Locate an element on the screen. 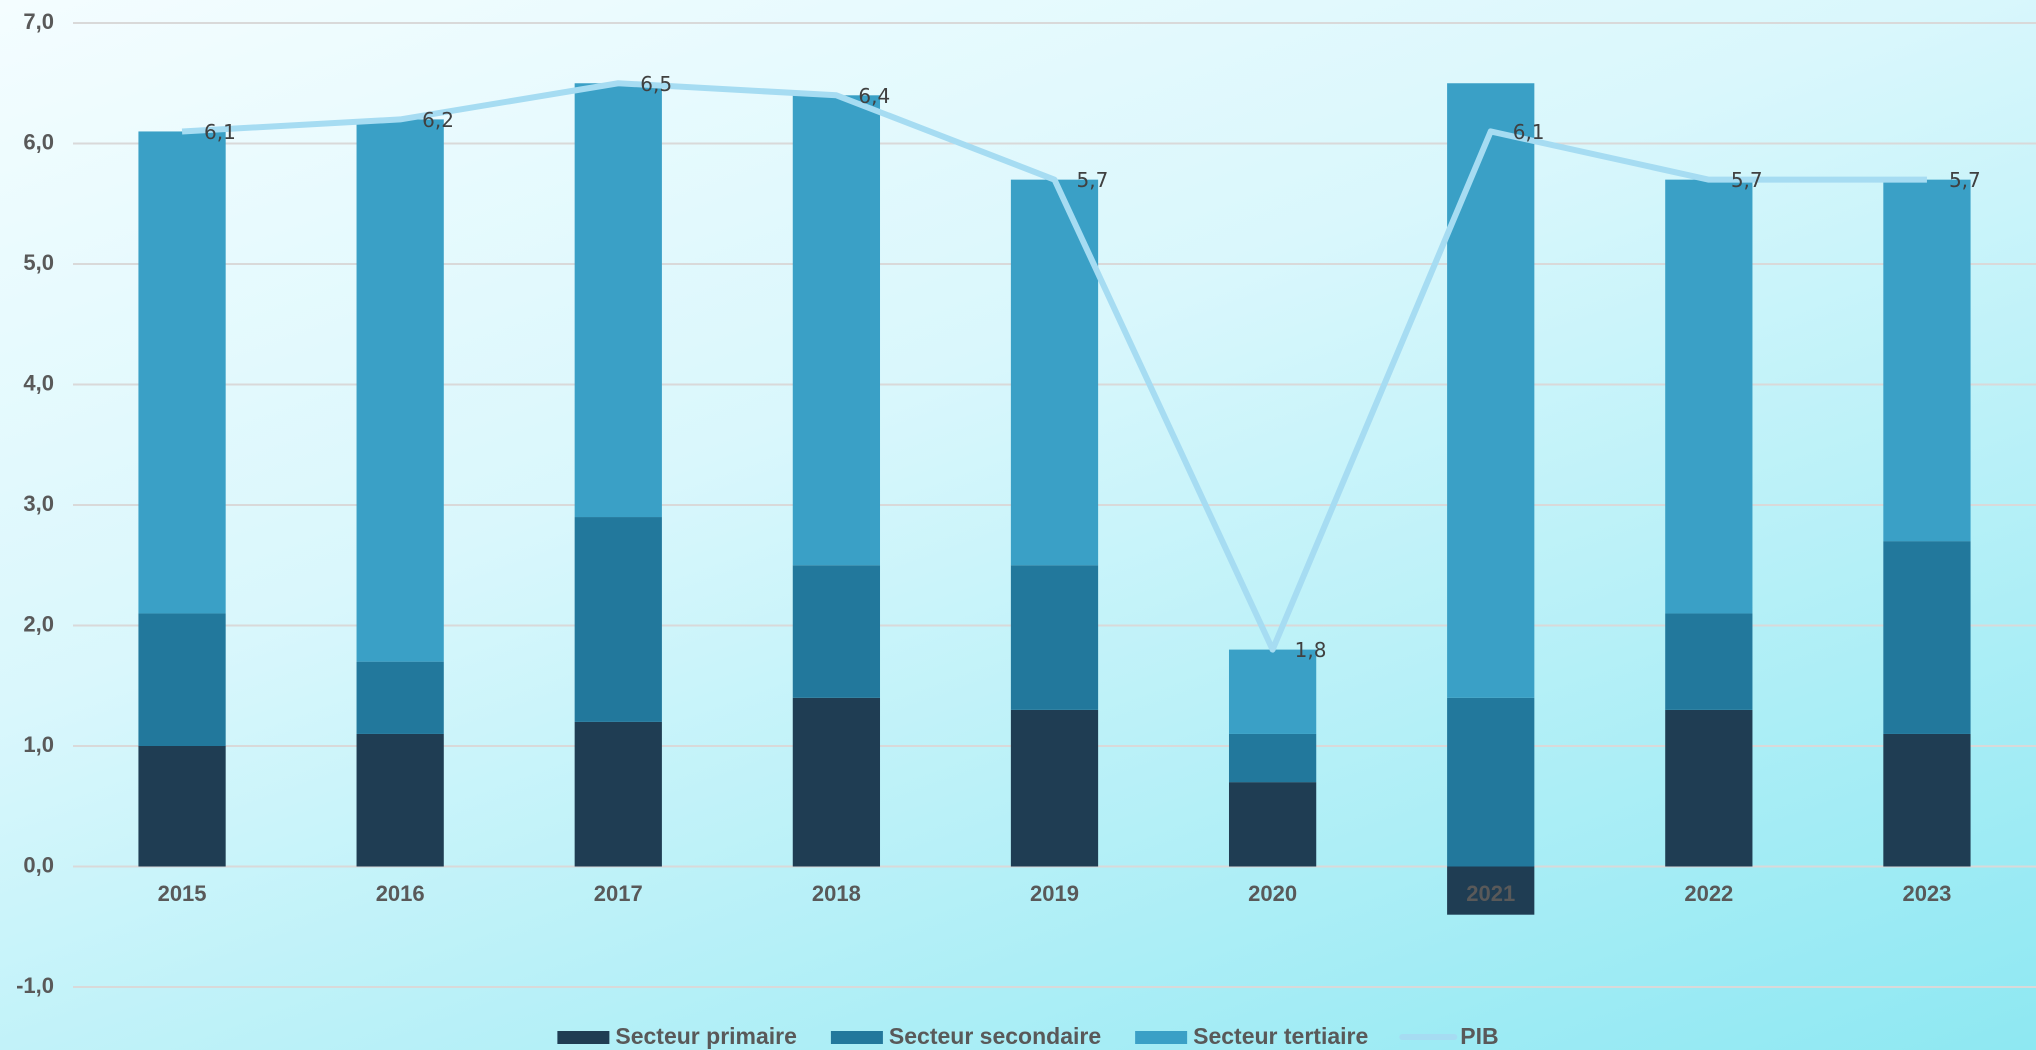 This screenshot has width=2036, height=1050. legend-label: Secteur primaire is located at coordinates (706, 1036).